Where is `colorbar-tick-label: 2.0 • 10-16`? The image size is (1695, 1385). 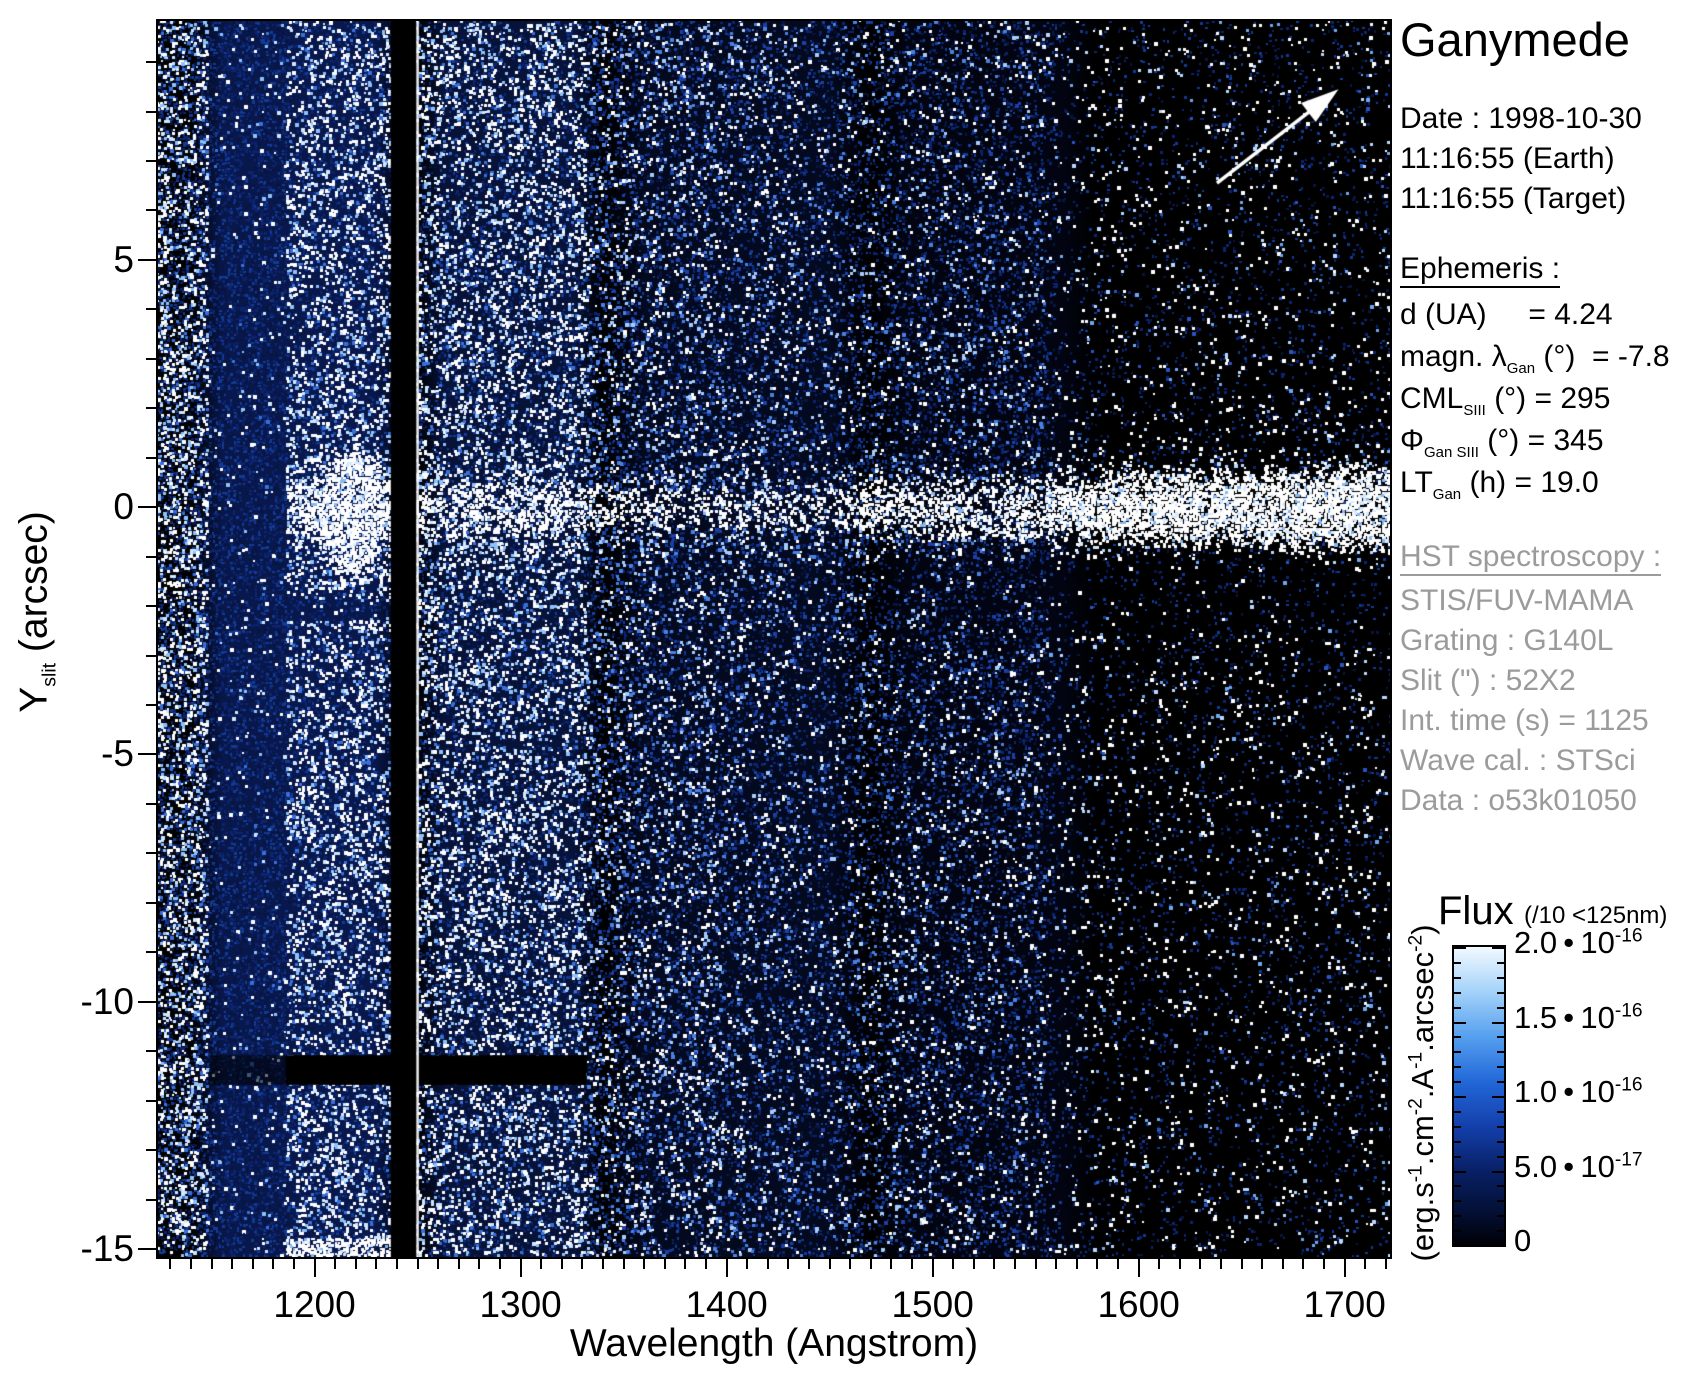 colorbar-tick-label: 2.0 • 10-16 is located at coordinates (1578, 942).